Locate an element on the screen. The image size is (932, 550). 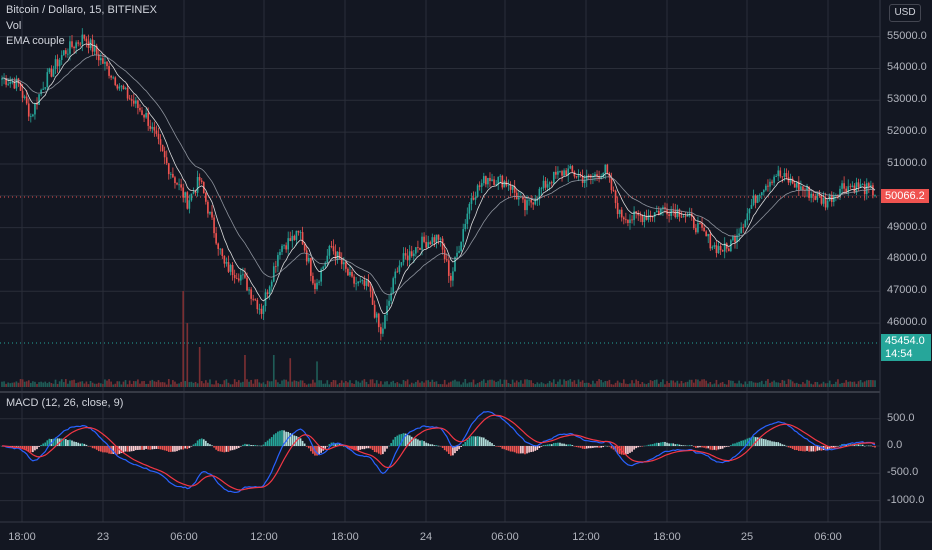
macd-indicator-label: MACD (12, 26, close, 9) is located at coordinates (65, 403).